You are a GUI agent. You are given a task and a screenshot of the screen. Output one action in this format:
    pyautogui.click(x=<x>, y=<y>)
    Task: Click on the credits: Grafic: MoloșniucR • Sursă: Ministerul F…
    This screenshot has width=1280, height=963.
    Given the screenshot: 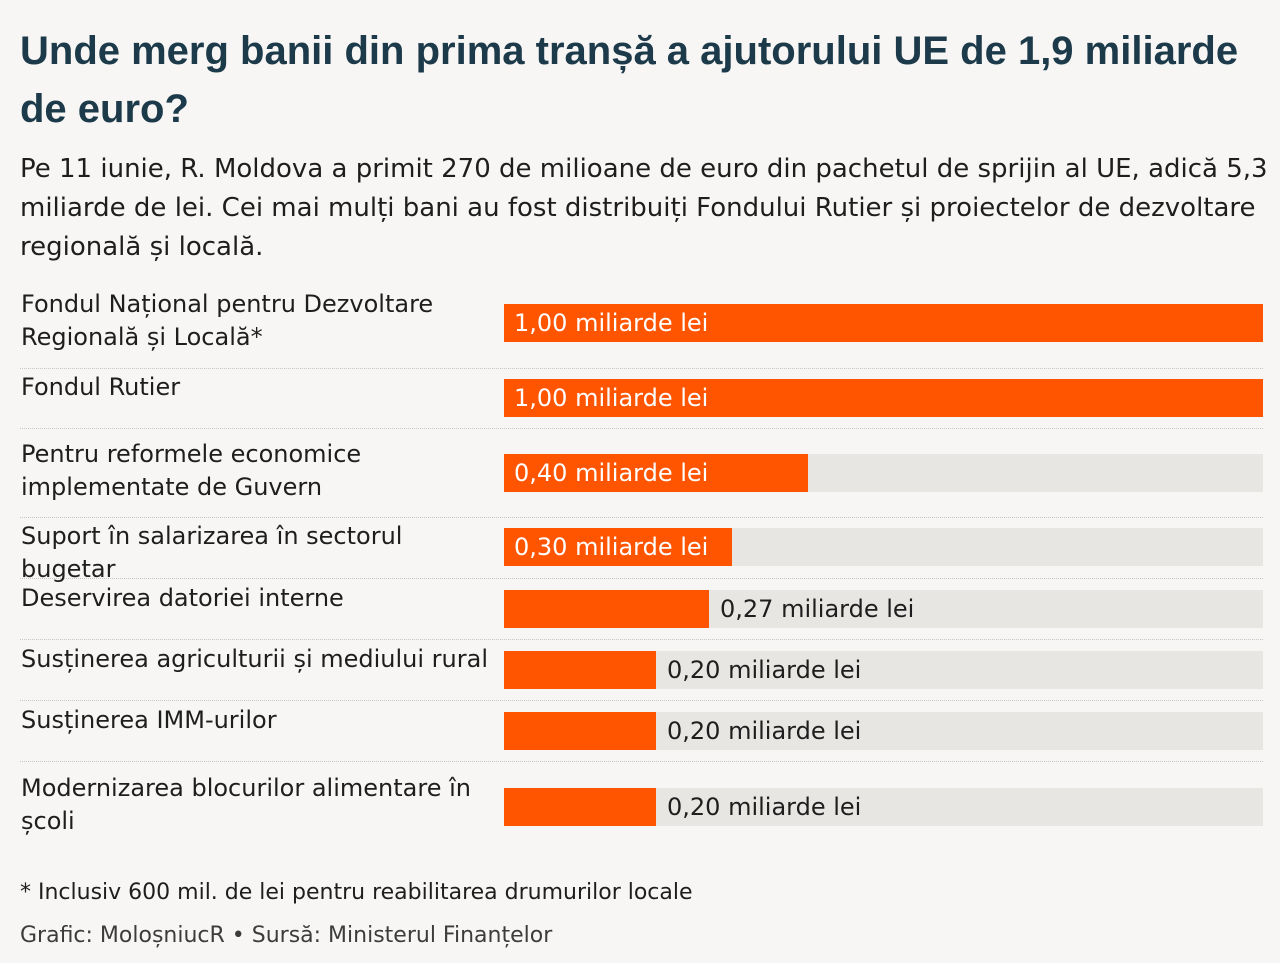 What is the action you would take?
    pyautogui.click(x=286, y=935)
    